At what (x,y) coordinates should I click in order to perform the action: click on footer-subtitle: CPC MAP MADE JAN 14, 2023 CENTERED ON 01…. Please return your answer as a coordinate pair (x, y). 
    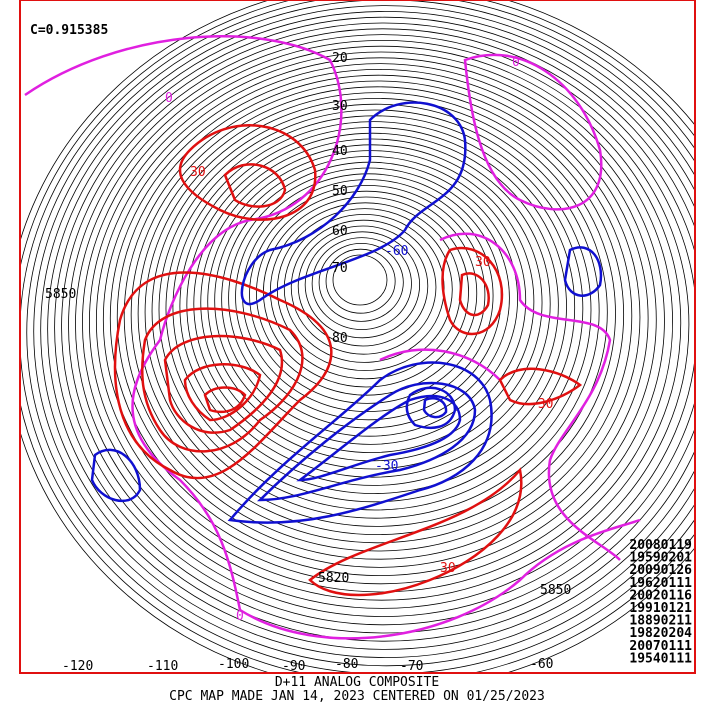
    Looking at the image, I should click on (357, 696).